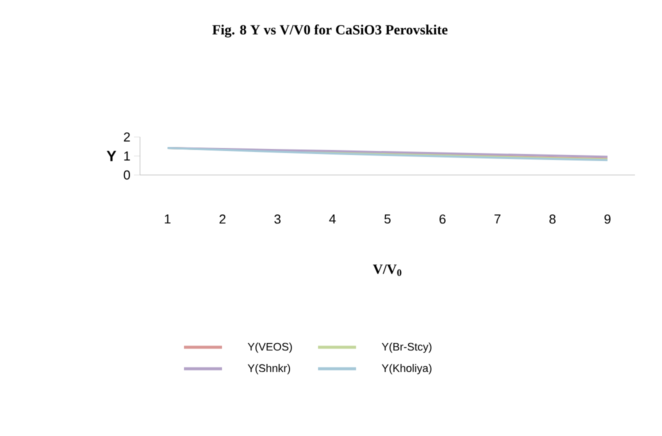 This screenshot has height=436, width=662. Describe the element at coordinates (167, 219) in the screenshot. I see `x-tick-label: 1` at that location.